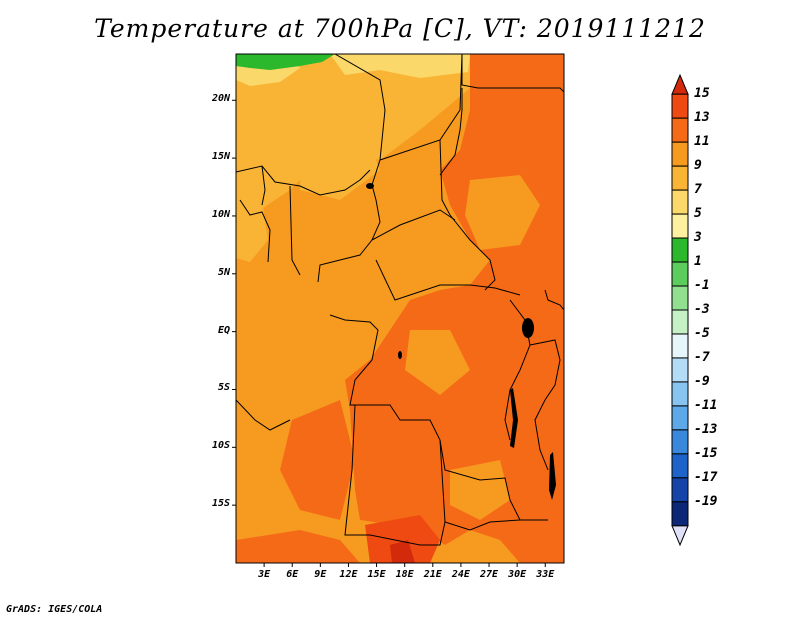 The image size is (800, 618). I want to click on lat-label: EQ, so click(223, 330).